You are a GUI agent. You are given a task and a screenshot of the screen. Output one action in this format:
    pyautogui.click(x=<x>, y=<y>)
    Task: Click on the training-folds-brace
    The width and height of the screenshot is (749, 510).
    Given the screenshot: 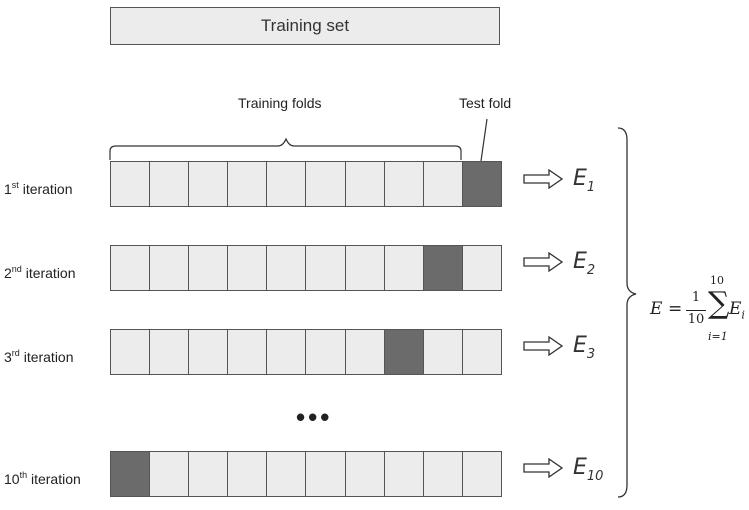 What is the action you would take?
    pyautogui.click(x=285, y=148)
    